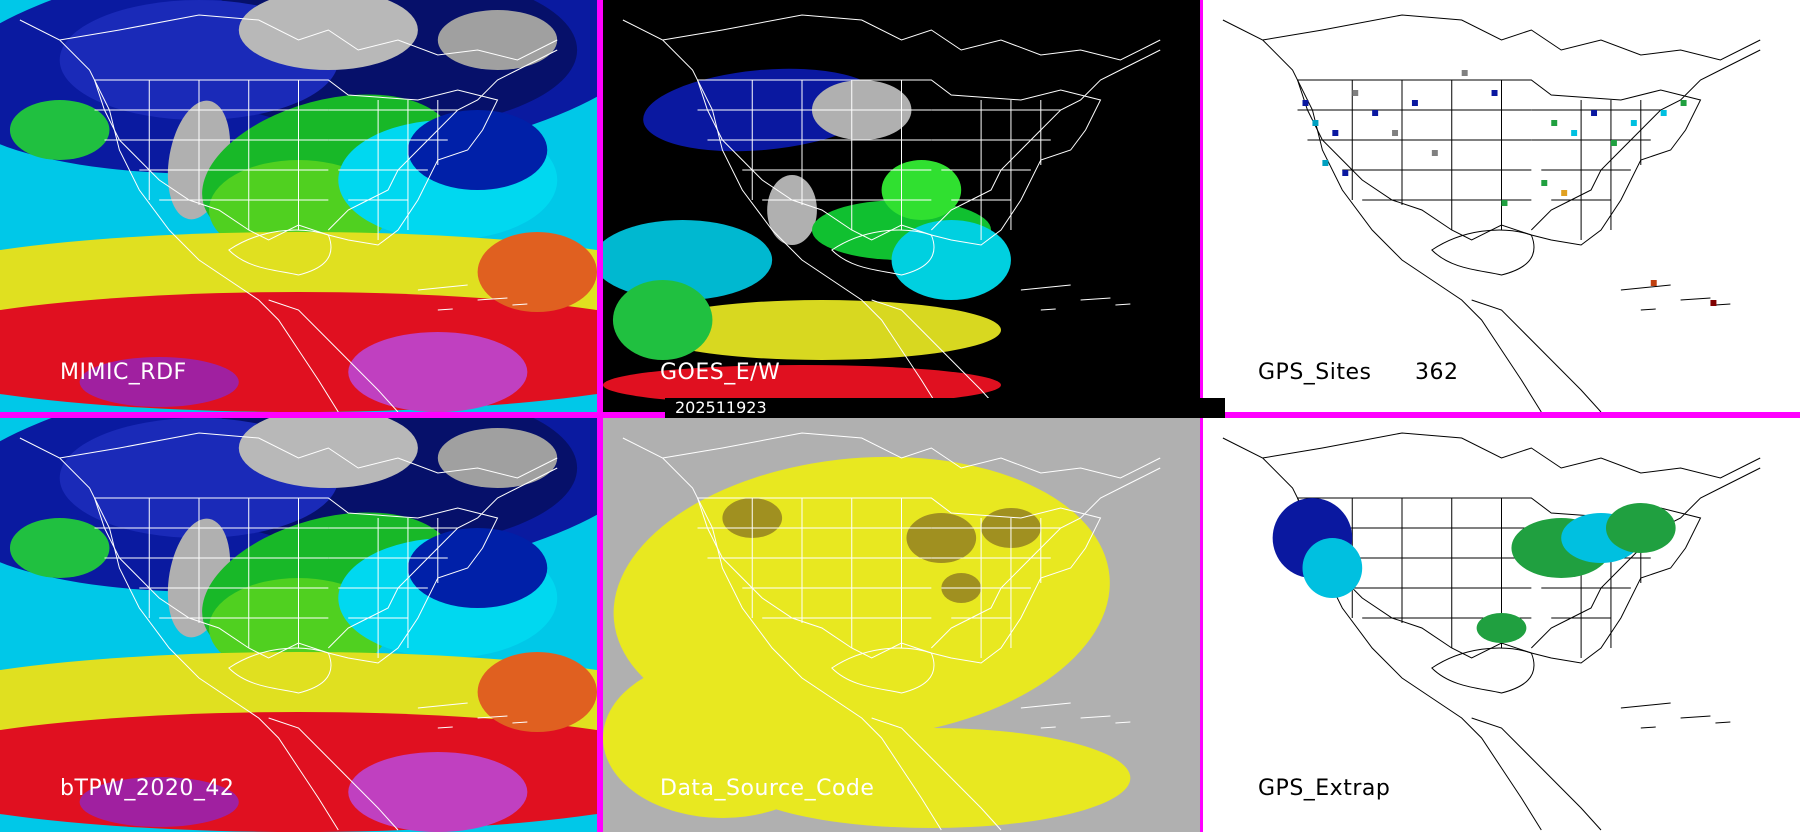 This screenshot has height=832, width=1800. What do you see at coordinates (767, 788) in the screenshot?
I see `data-source-label: Data_Source_Code` at bounding box center [767, 788].